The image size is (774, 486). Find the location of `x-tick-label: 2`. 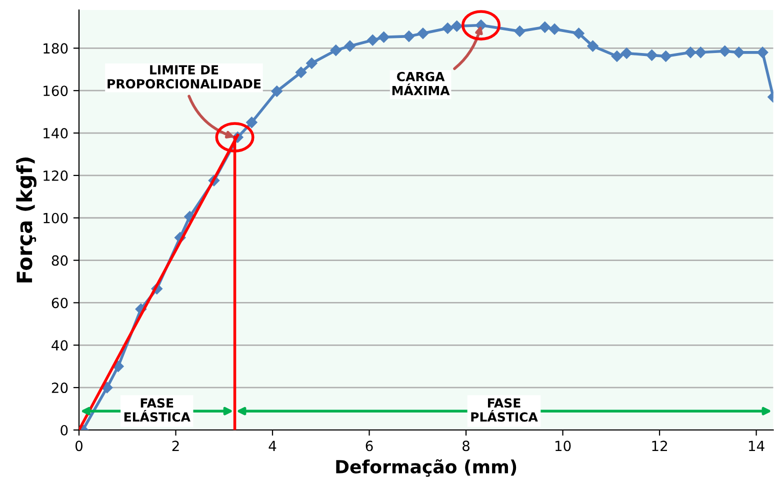

x-tick-label: 2 is located at coordinates (175, 445).